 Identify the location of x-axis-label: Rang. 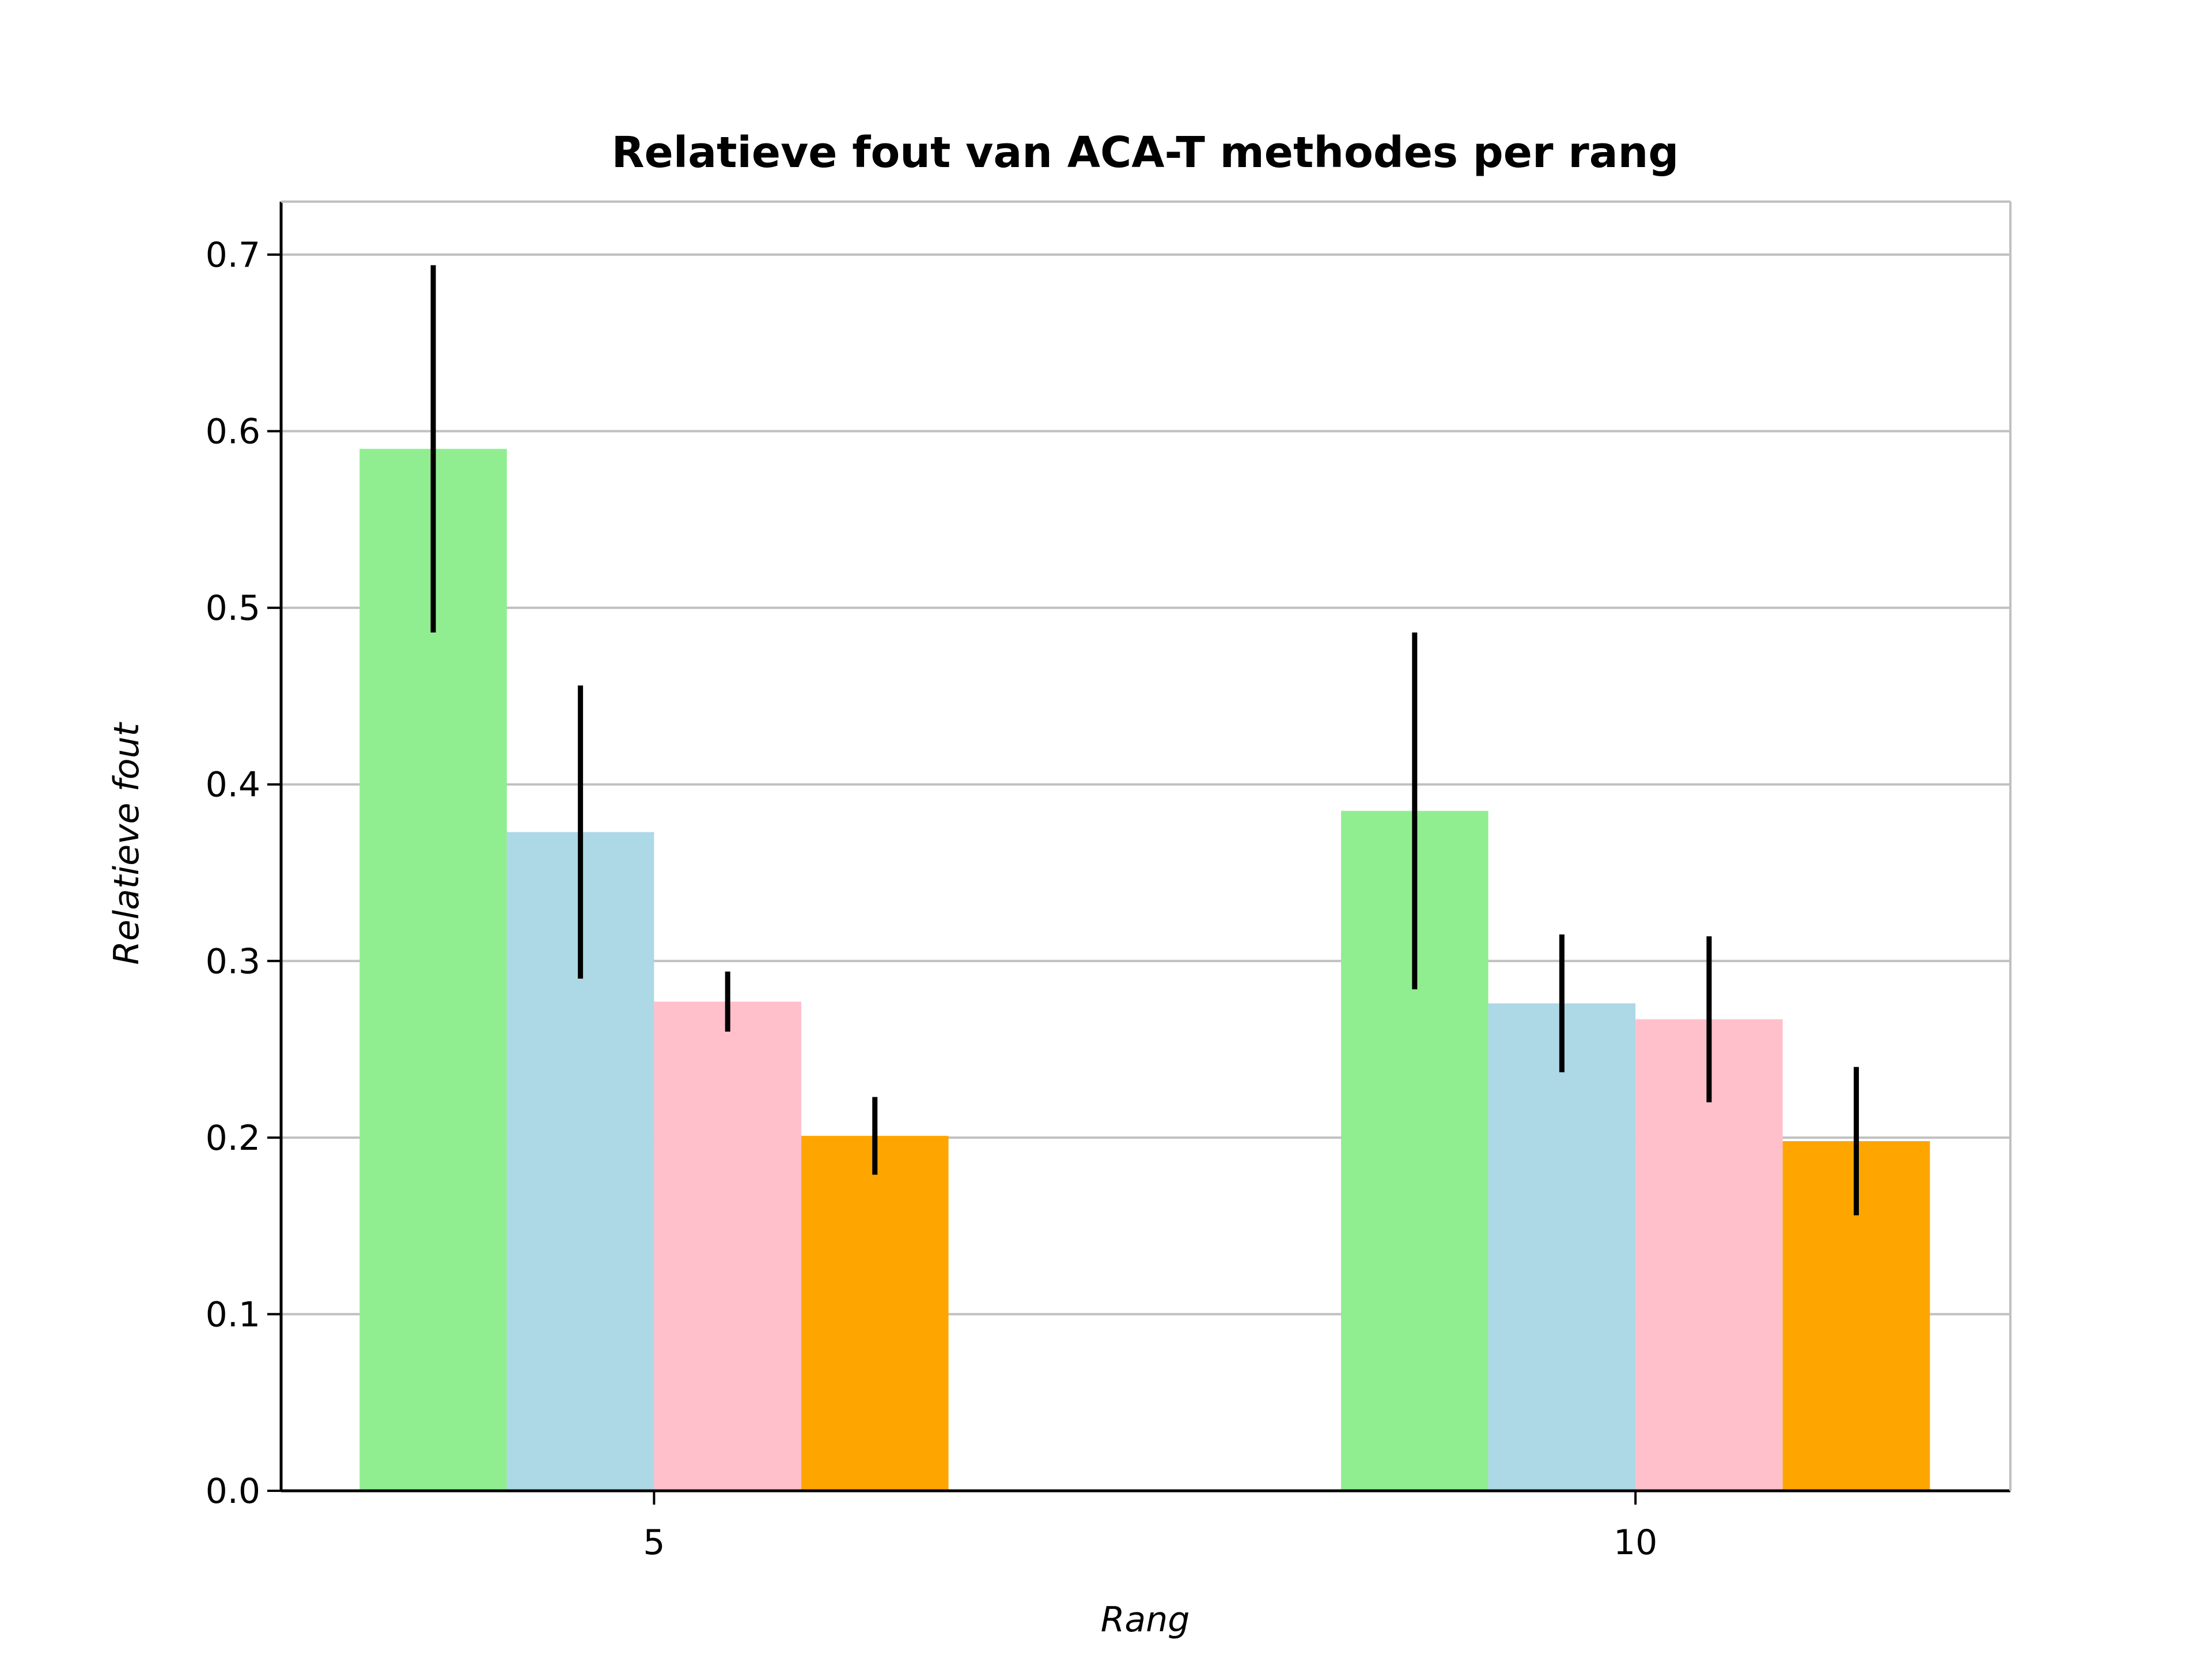
(1145, 1620).